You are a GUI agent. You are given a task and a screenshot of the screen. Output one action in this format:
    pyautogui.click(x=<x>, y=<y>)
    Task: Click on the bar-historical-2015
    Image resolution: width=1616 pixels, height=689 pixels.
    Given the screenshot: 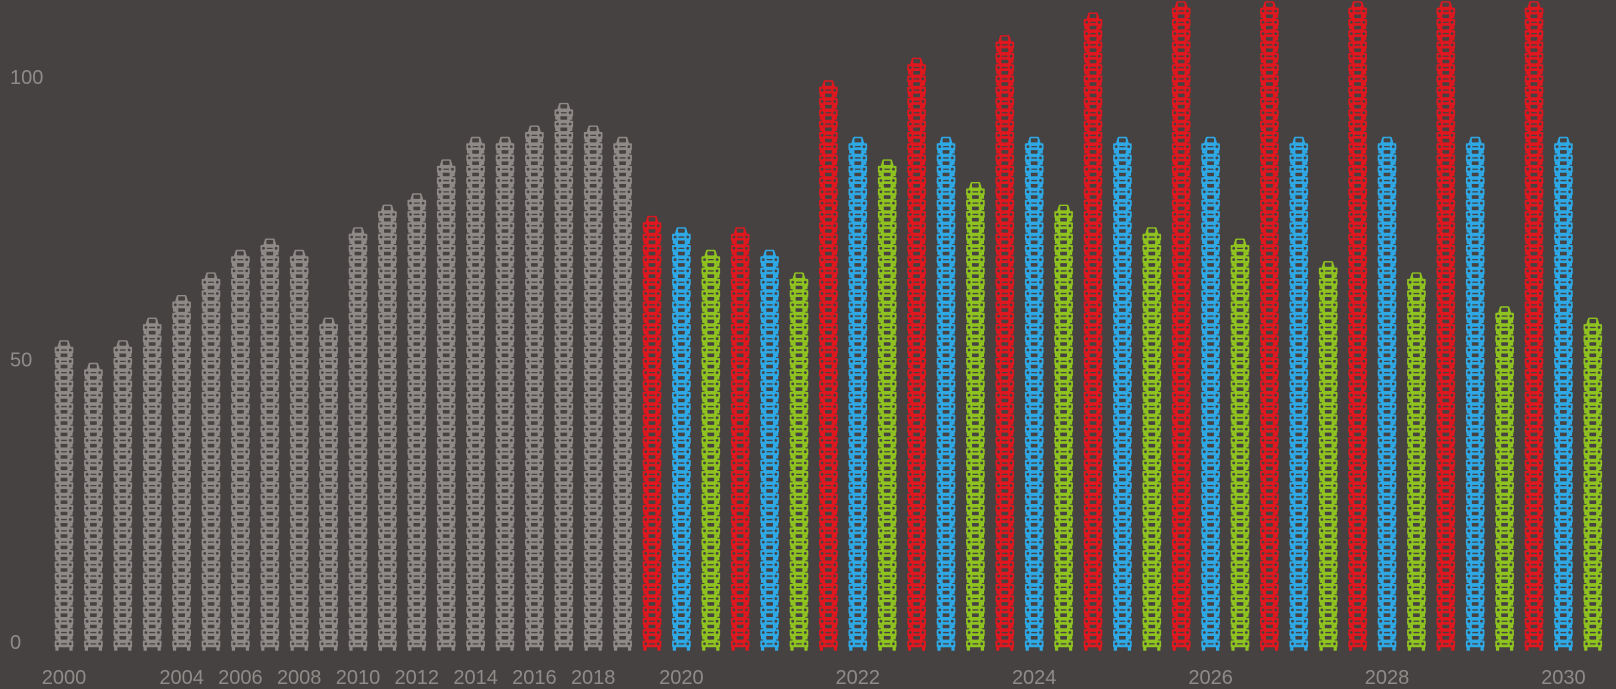 What is the action you would take?
    pyautogui.click(x=505, y=393)
    